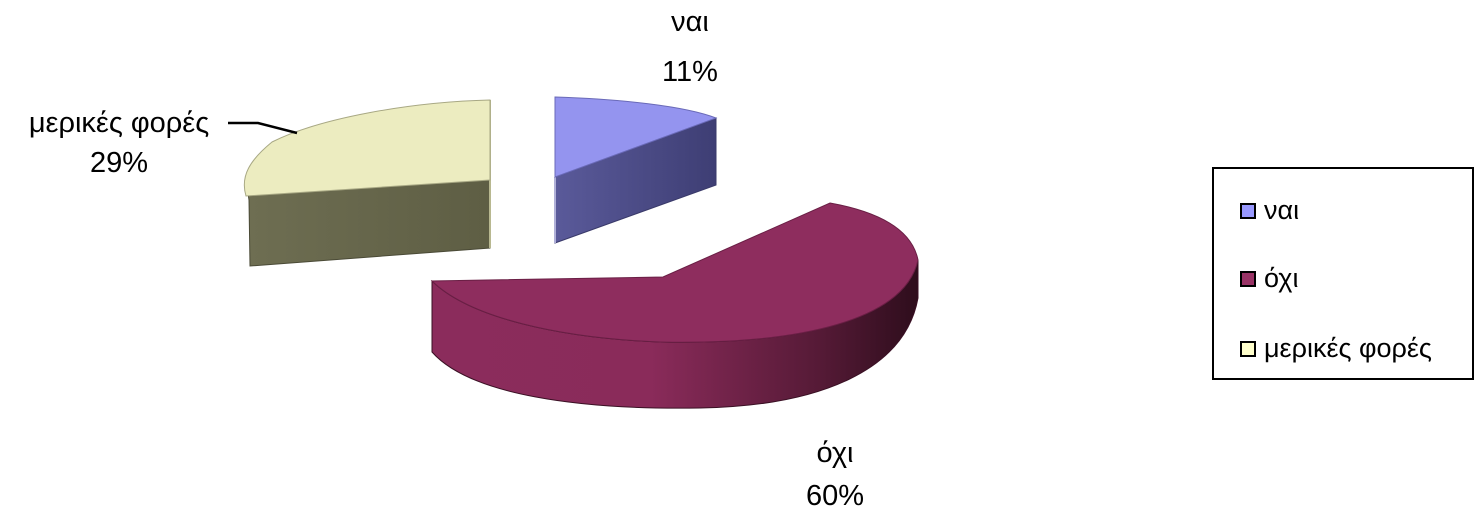 This screenshot has height=512, width=1480. What do you see at coordinates (263, 128) in the screenshot?
I see `leader-line-merikes-fores` at bounding box center [263, 128].